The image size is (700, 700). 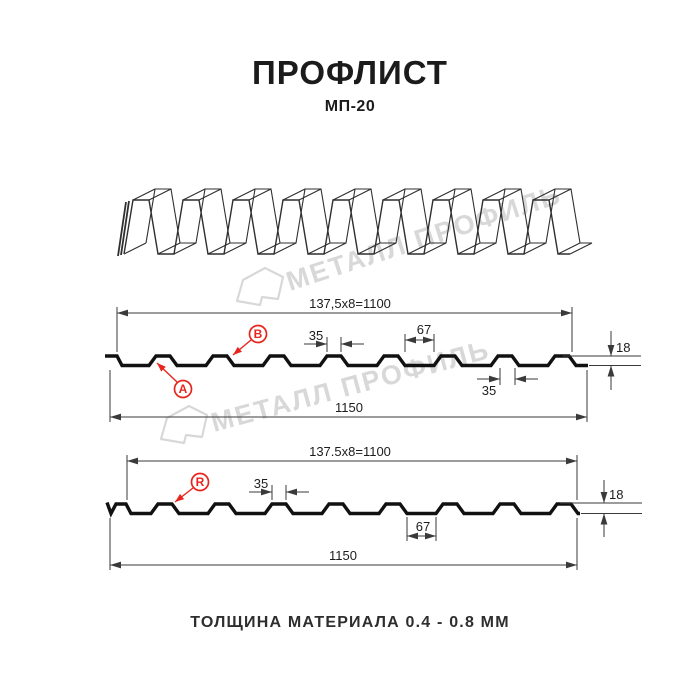 What do you see at coordinates (350, 106) in the screenshot?
I see `profile-model: МП-20` at bounding box center [350, 106].